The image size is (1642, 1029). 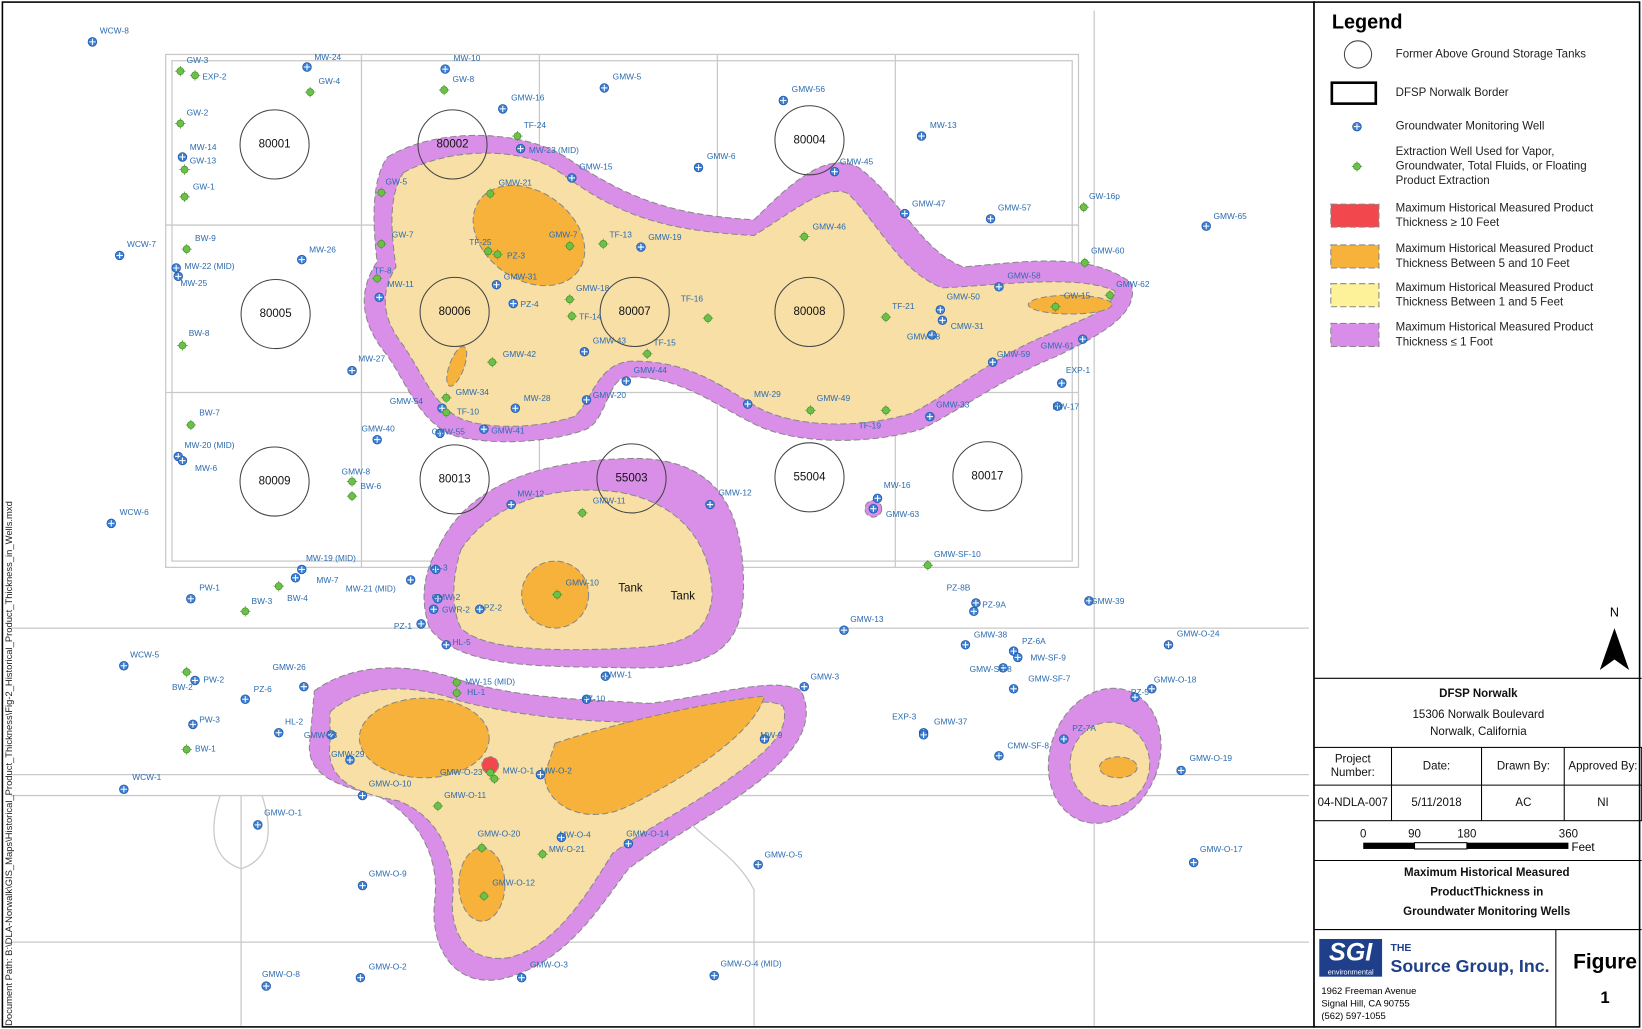 What do you see at coordinates (371, 589) in the screenshot?
I see `well-label: MW-21 (MID)` at bounding box center [371, 589].